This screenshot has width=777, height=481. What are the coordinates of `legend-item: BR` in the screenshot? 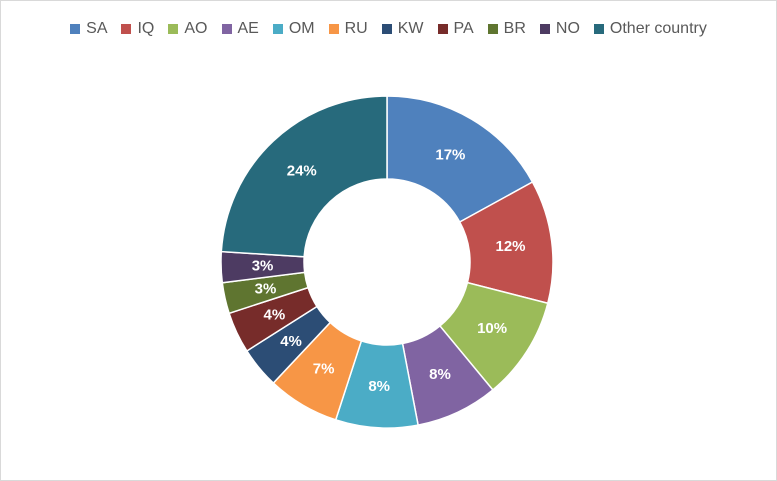 It's located at (506, 29).